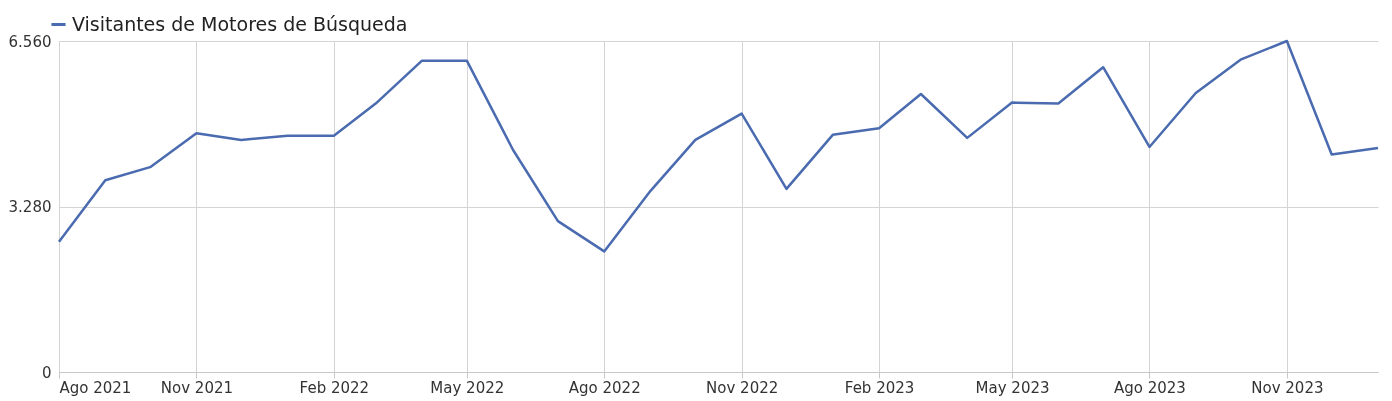  What do you see at coordinates (197, 387) in the screenshot?
I see `x-tick-label: Nov 2021` at bounding box center [197, 387].